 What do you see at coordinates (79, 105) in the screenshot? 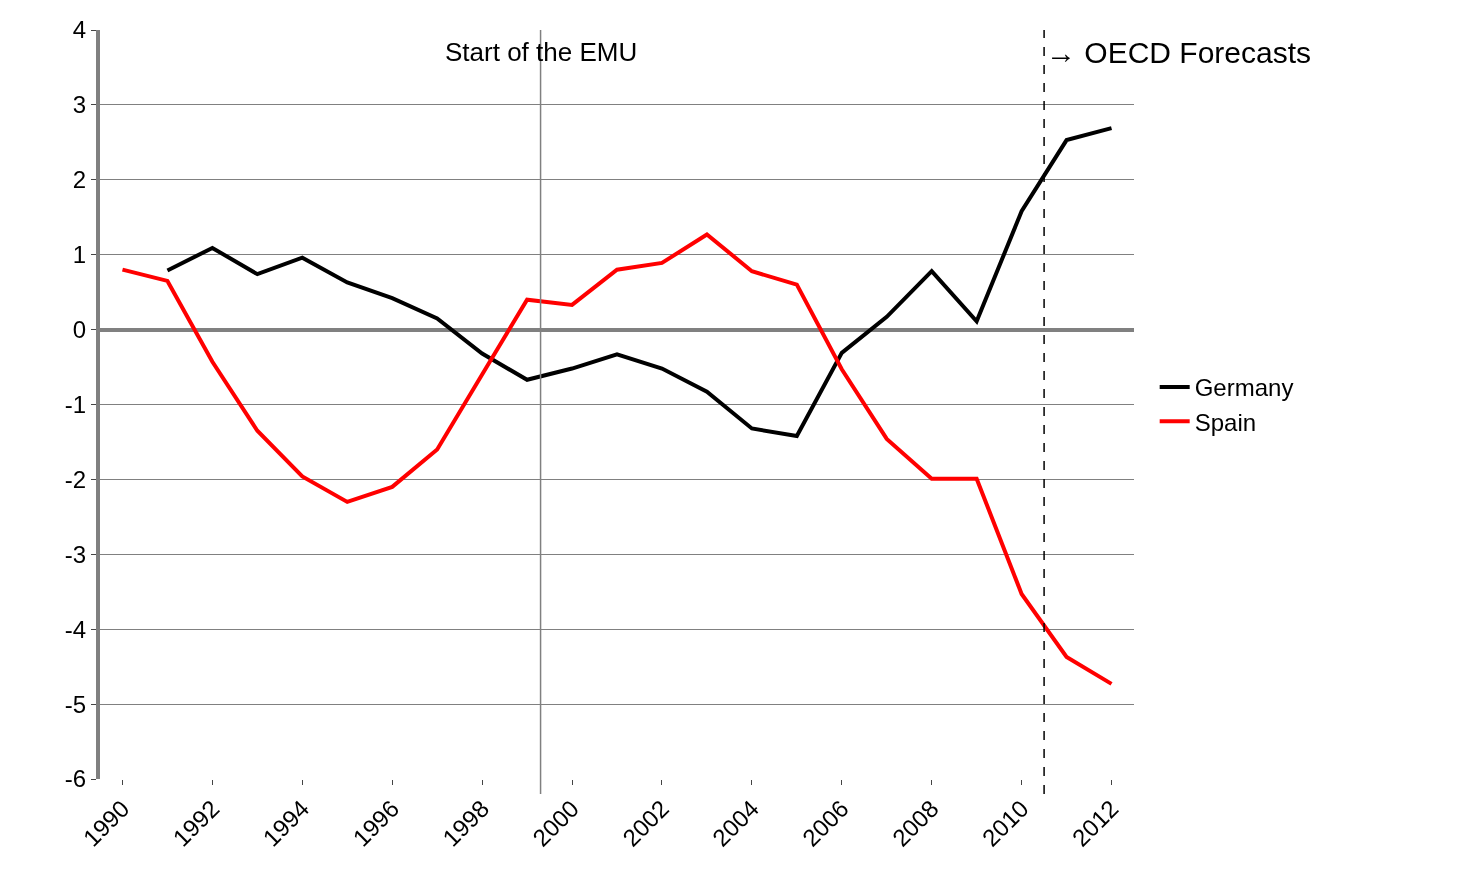
I see `y-tick-label: 3` at bounding box center [79, 105].